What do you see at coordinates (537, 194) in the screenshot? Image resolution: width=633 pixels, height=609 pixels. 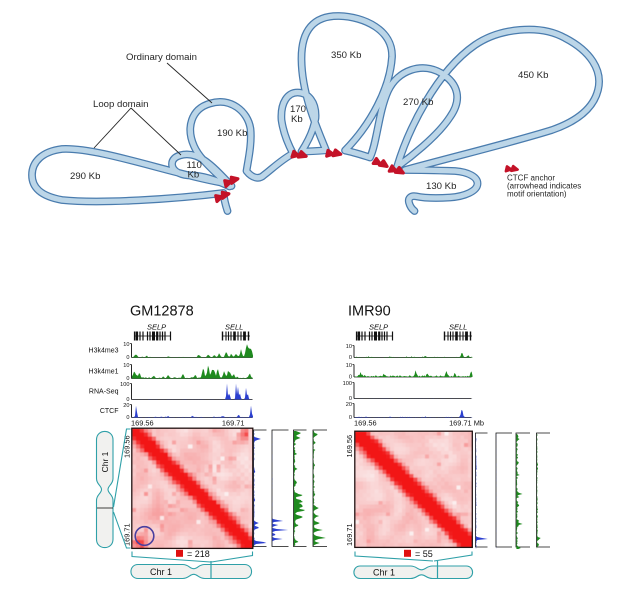 I see `svg-text: motif orientation)` at bounding box center [537, 194].